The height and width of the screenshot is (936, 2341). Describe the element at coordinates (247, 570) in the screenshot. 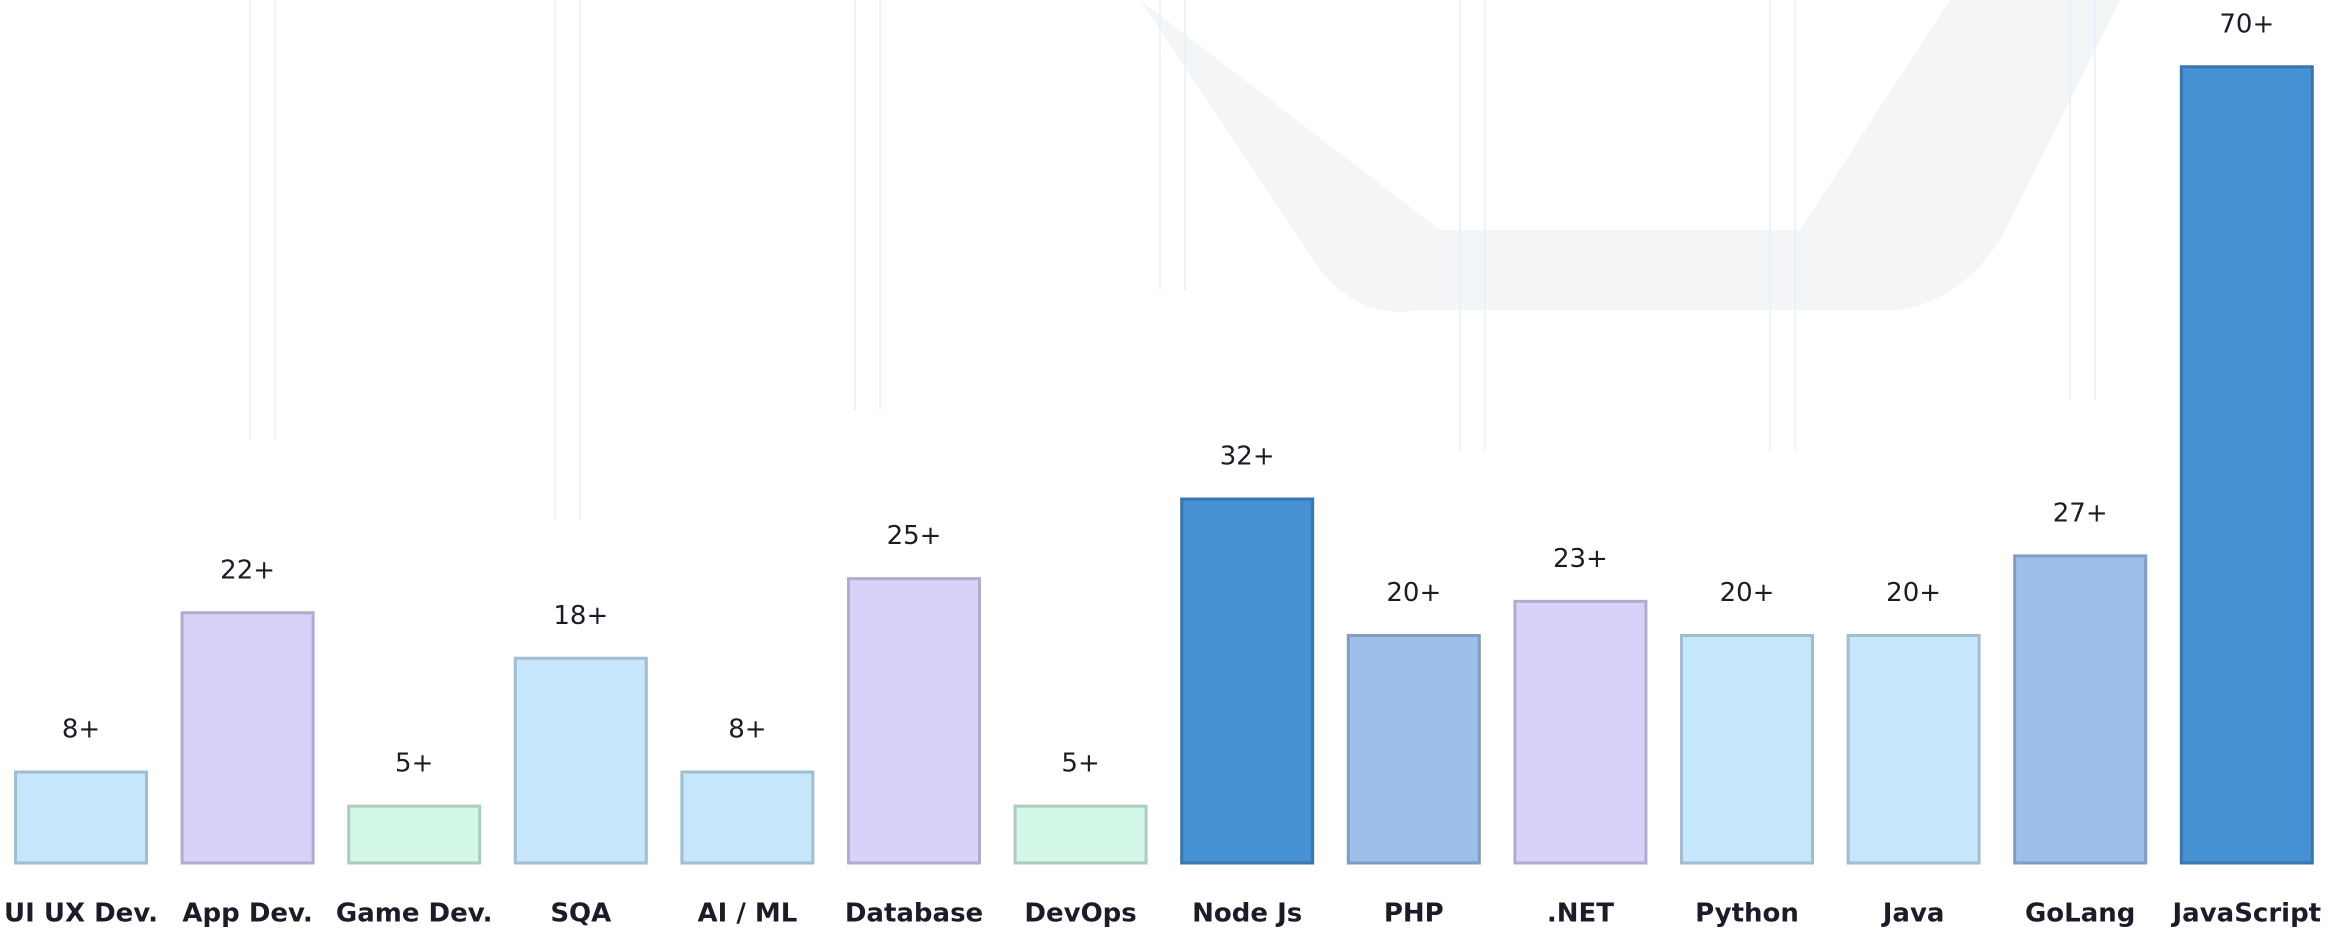

I see `value-label: 22+` at that location.